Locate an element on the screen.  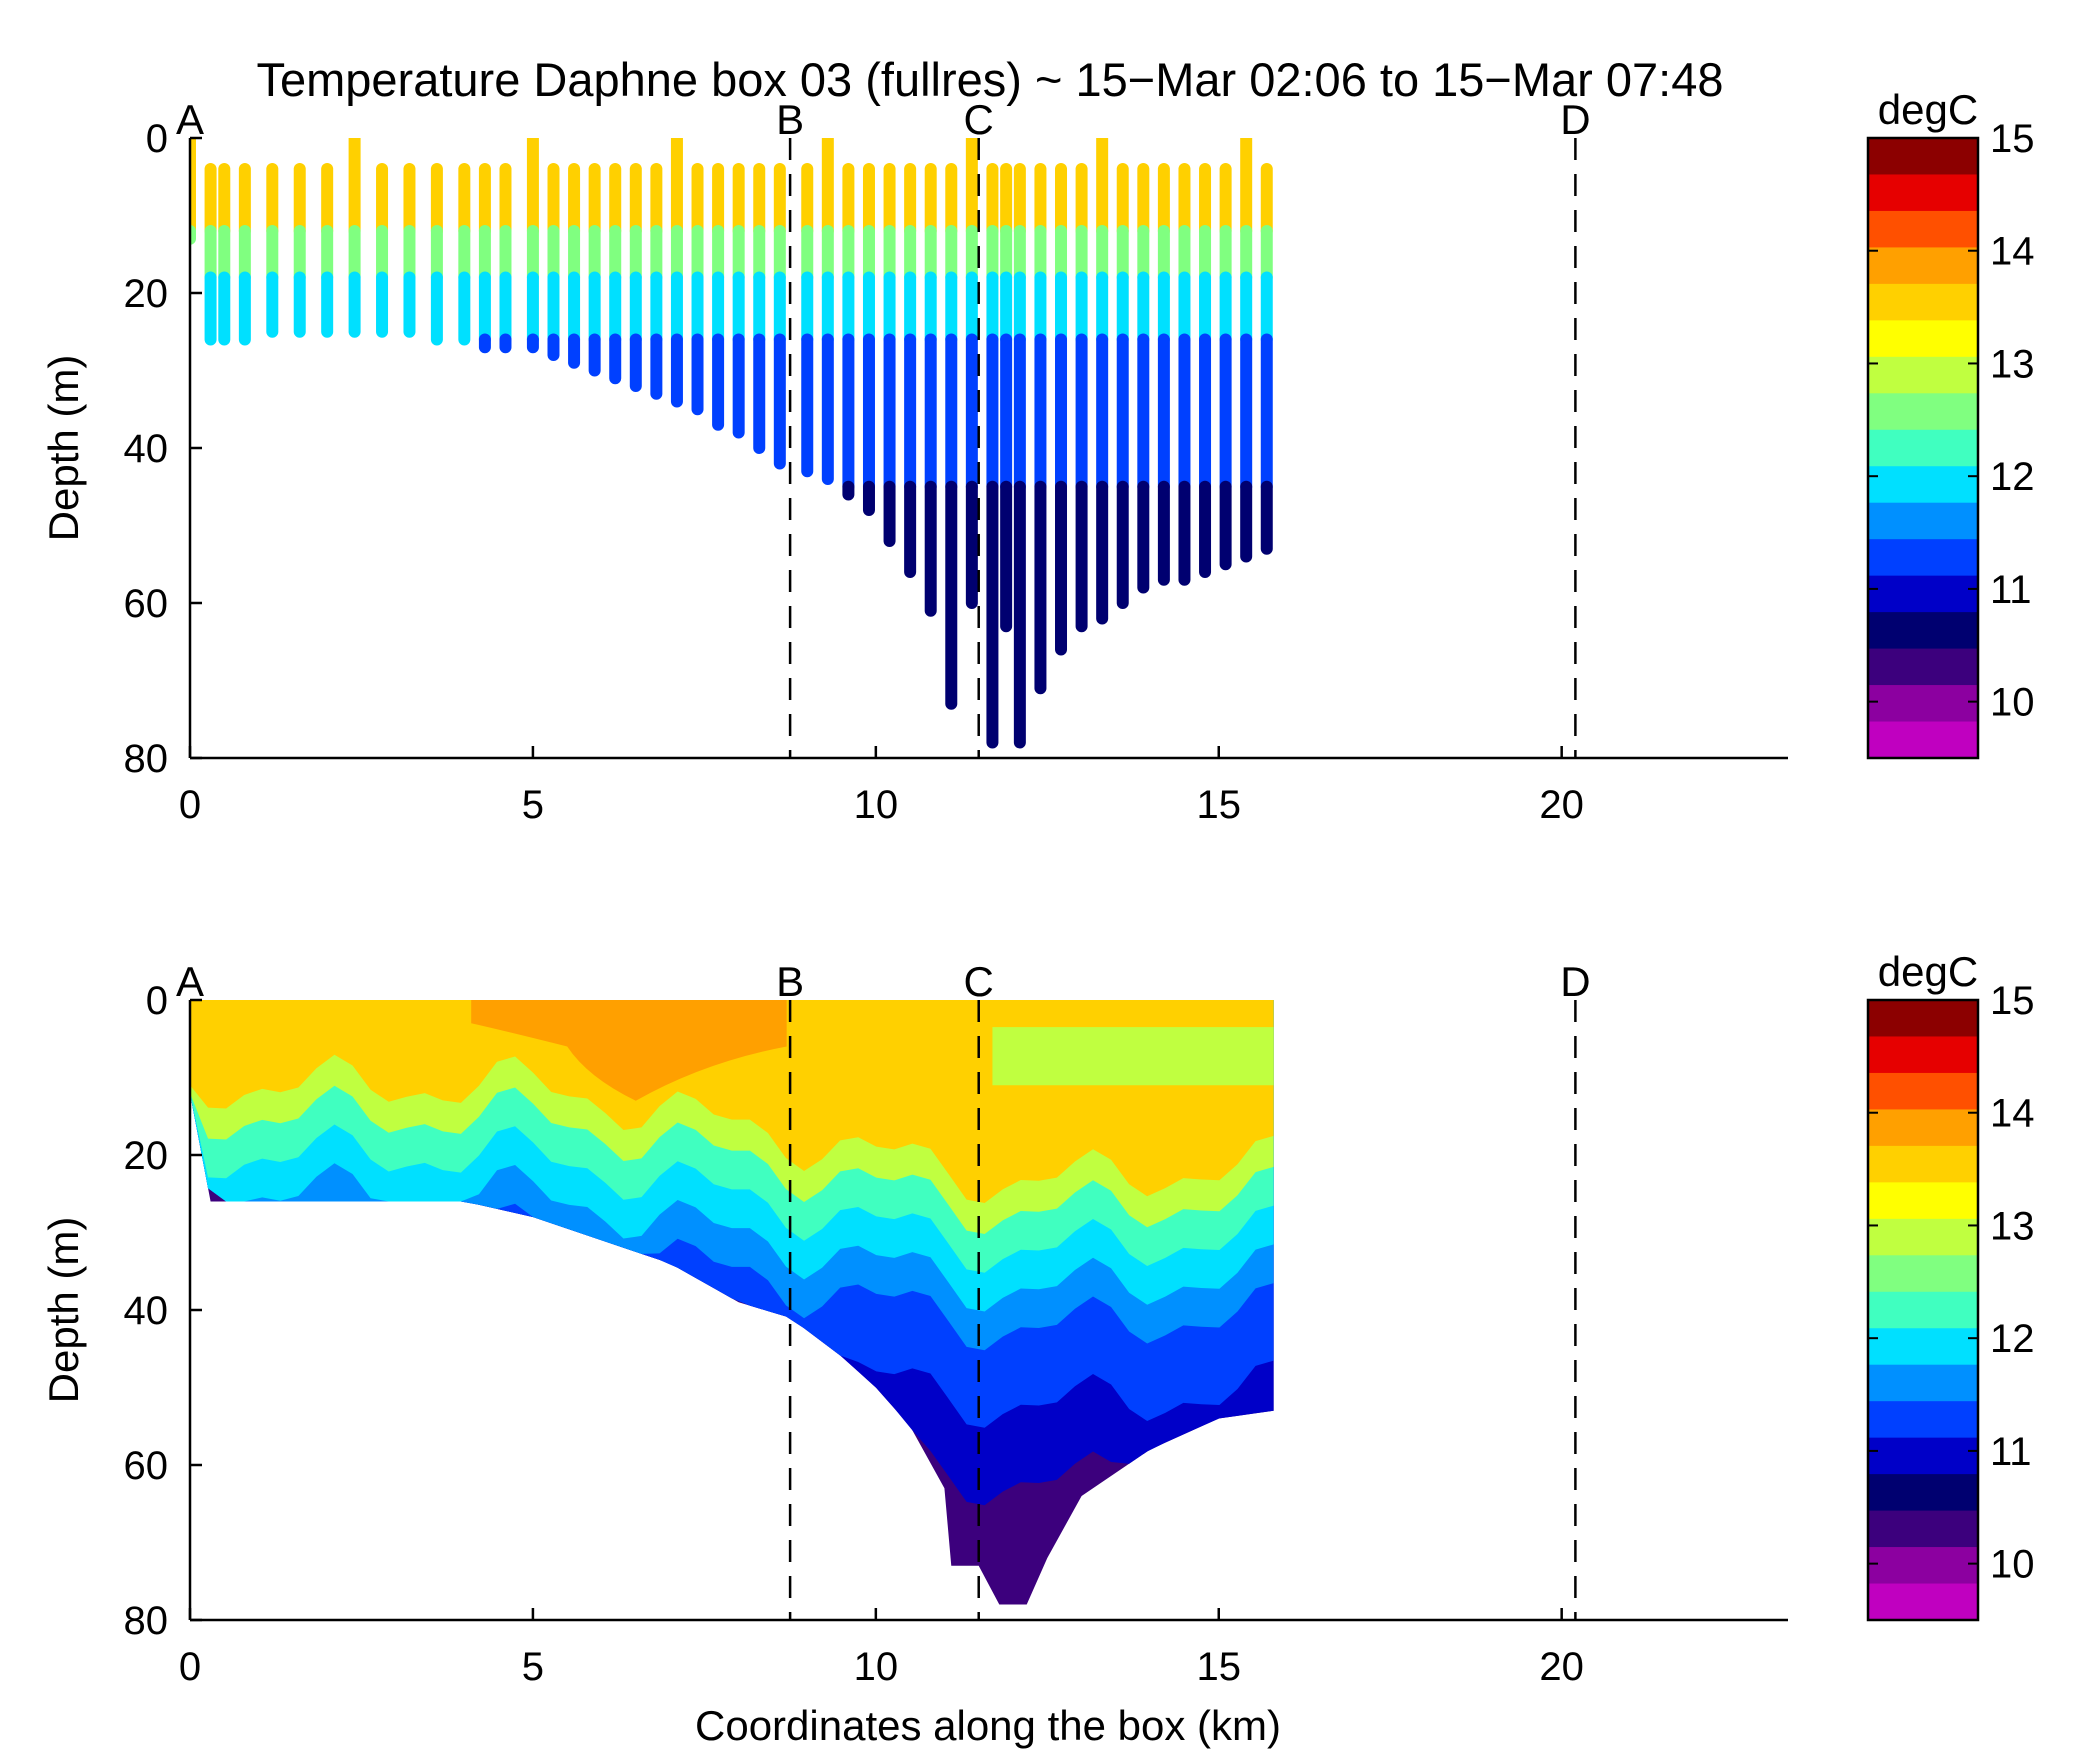
bottom-y-tick-label: 80 is located at coordinates (146, 1621).